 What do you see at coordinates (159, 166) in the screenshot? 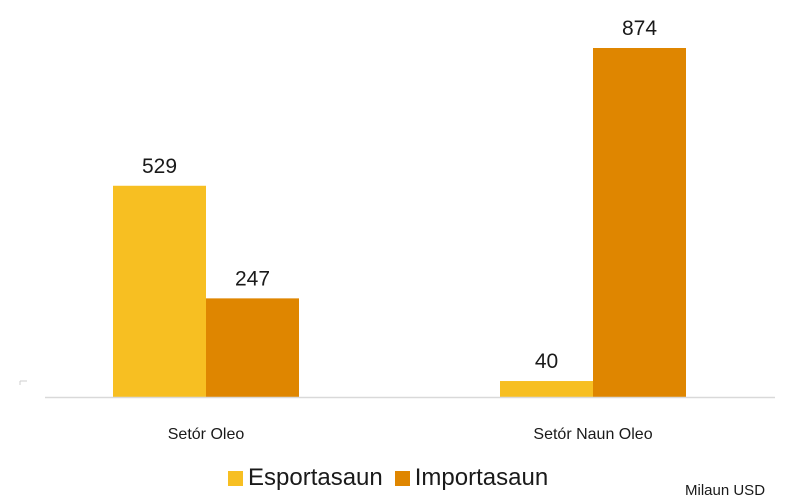
I see `value-label-esportasaun-0: 529` at bounding box center [159, 166].